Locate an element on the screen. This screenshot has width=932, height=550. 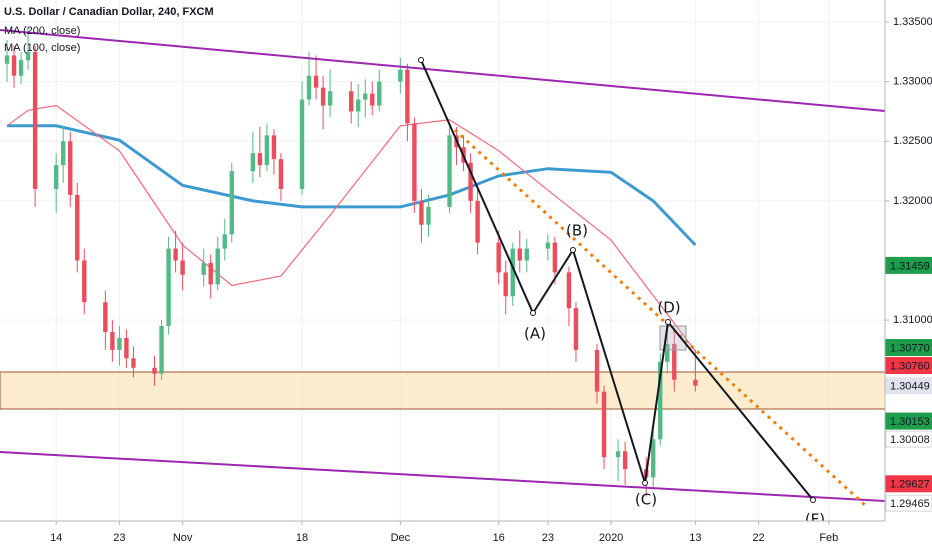
y-tick-label: 1.32500 is located at coordinates (912, 141).